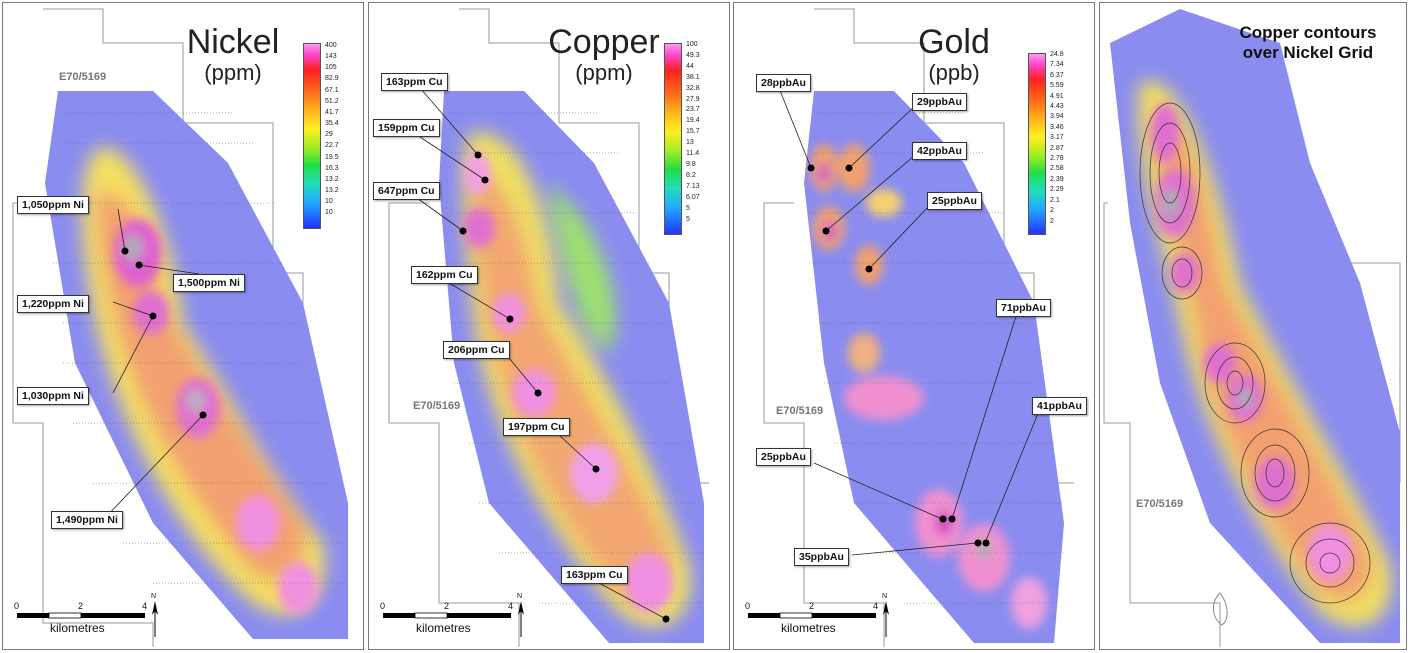 The width and height of the screenshot is (1409, 653). Describe the element at coordinates (53, 396) in the screenshot. I see `sample-callout: 1,030ppm Ni` at that location.